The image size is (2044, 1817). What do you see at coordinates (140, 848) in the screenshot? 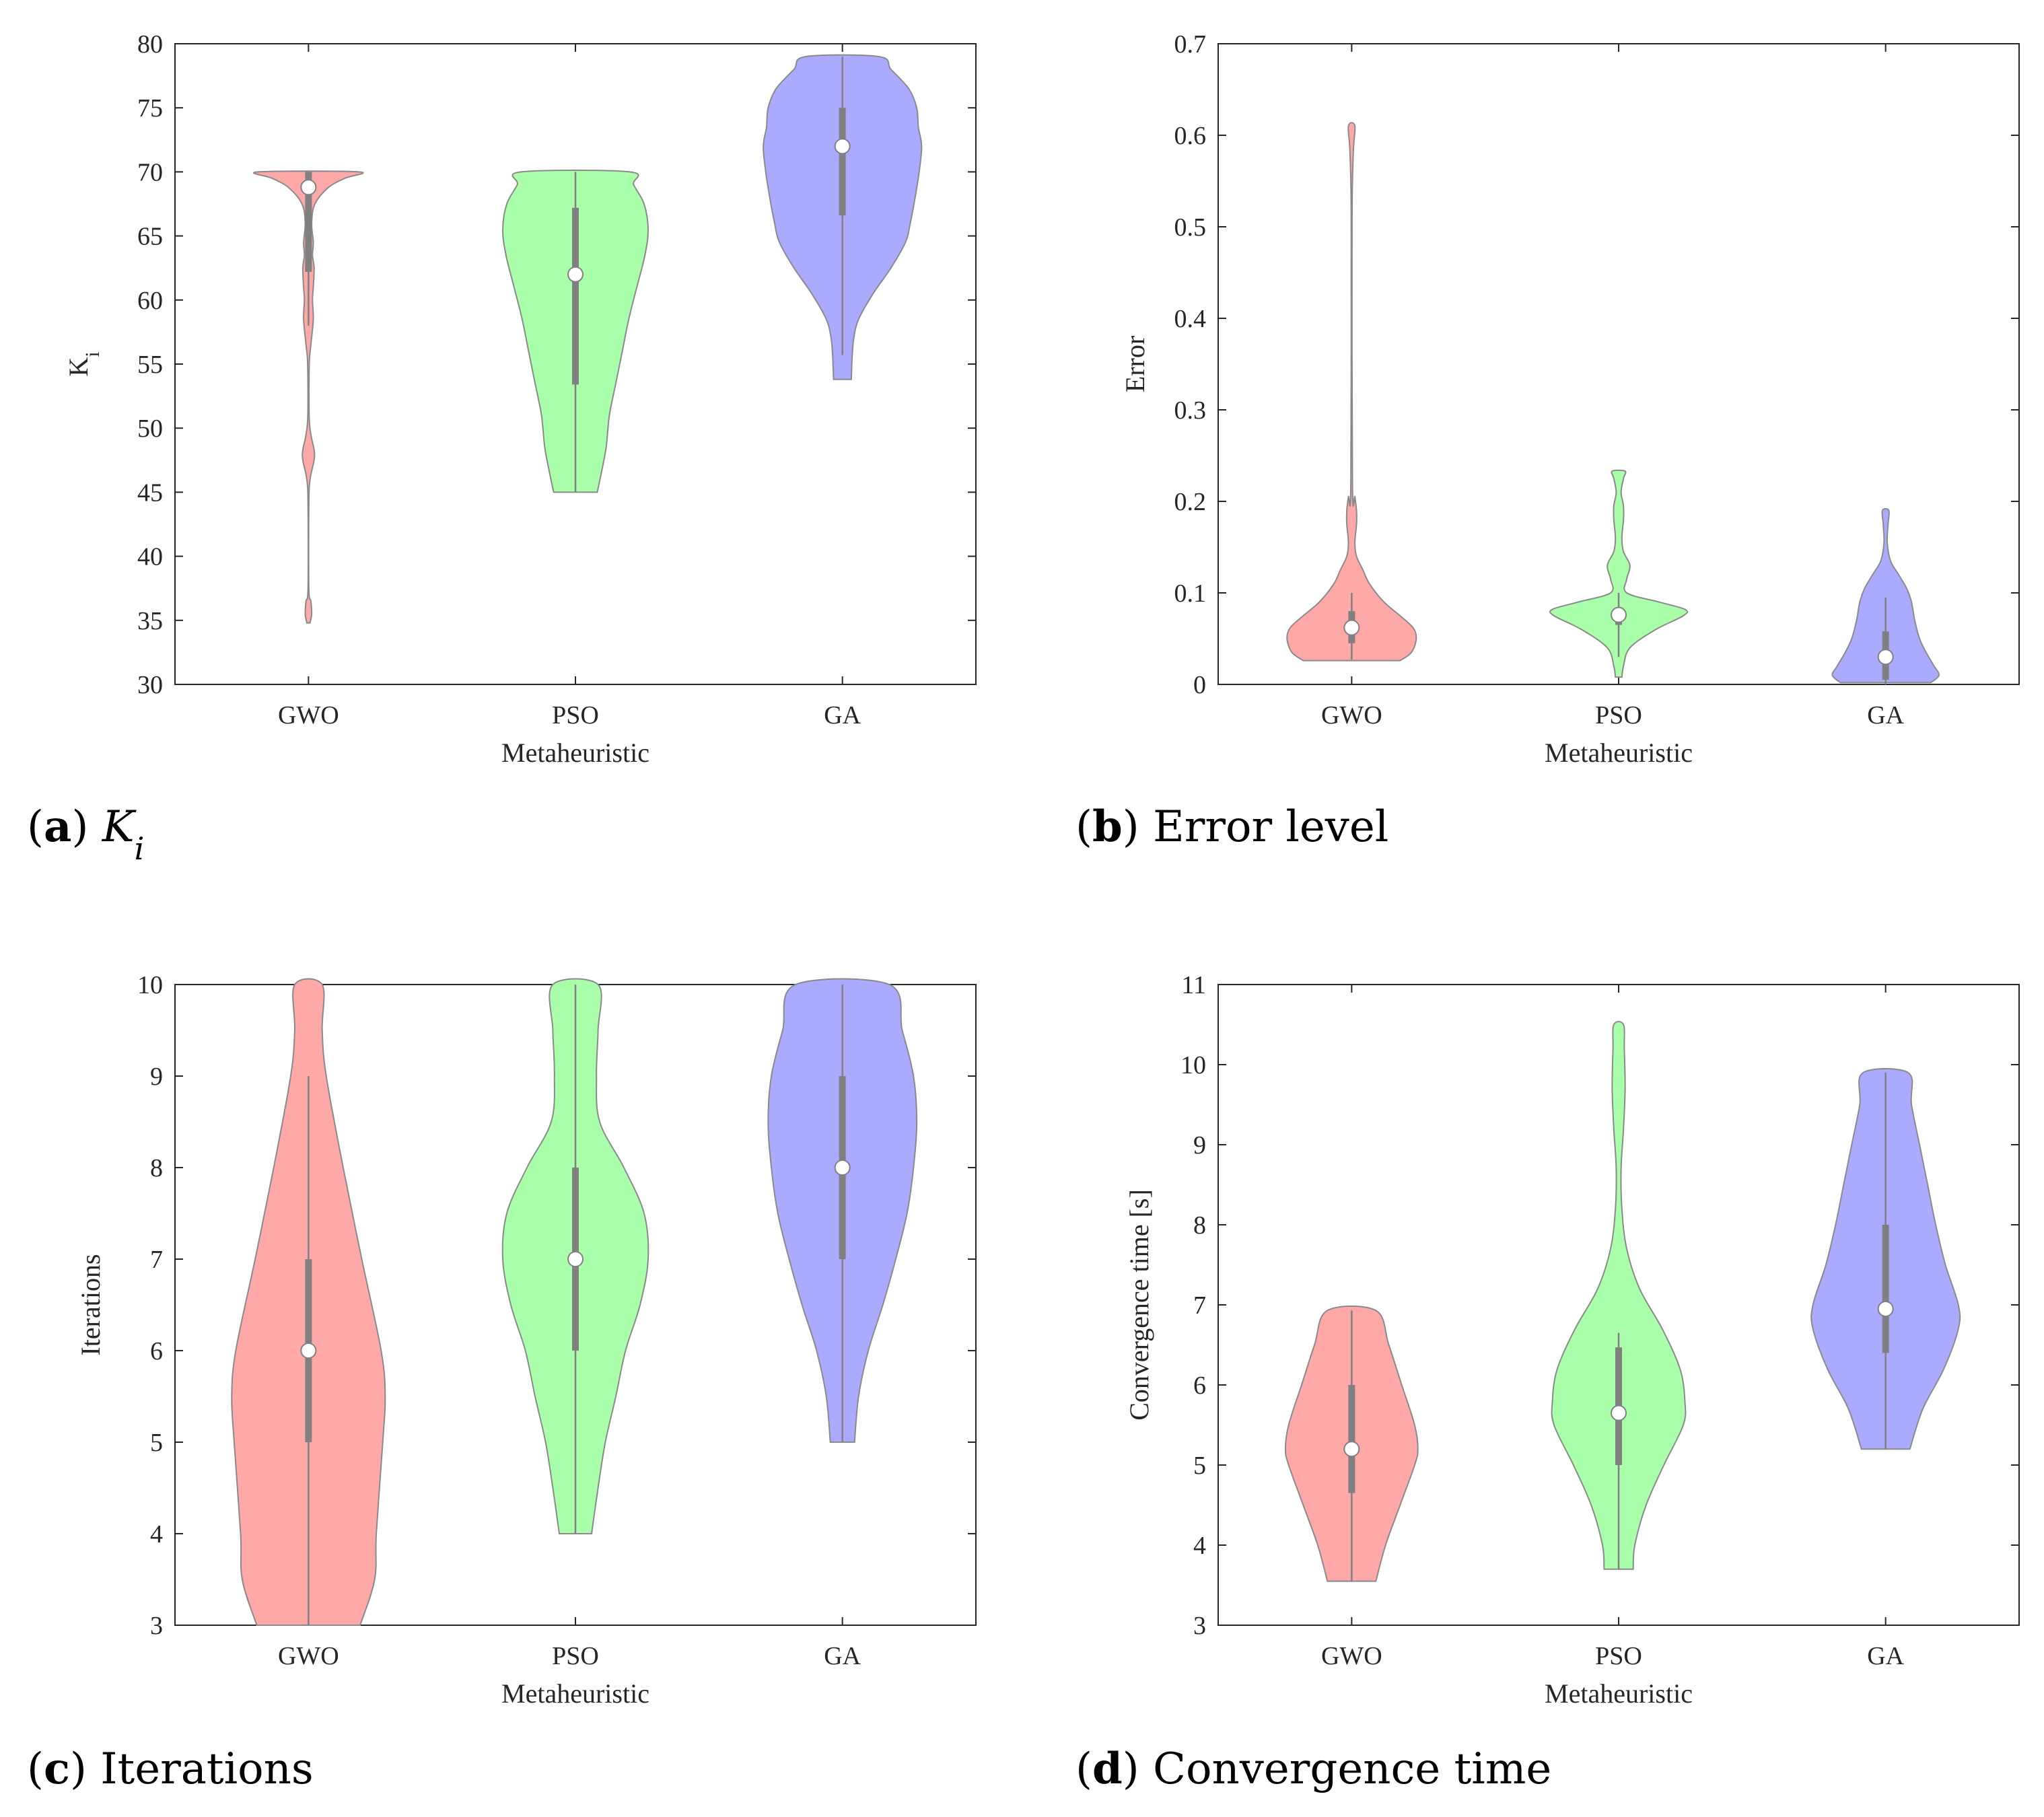
I see `caption-subscript: i` at bounding box center [140, 848].